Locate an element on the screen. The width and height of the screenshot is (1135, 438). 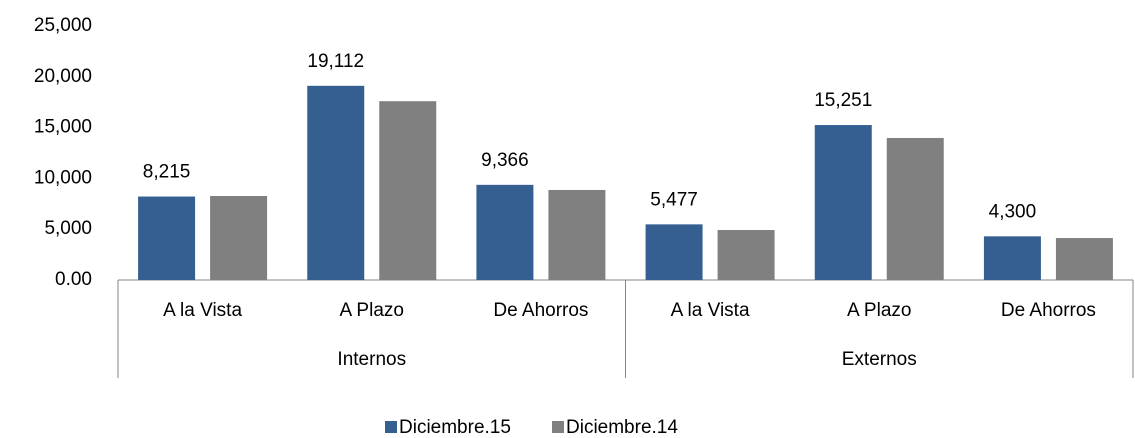
y-tick-label: 25,000 is located at coordinates (63, 25).